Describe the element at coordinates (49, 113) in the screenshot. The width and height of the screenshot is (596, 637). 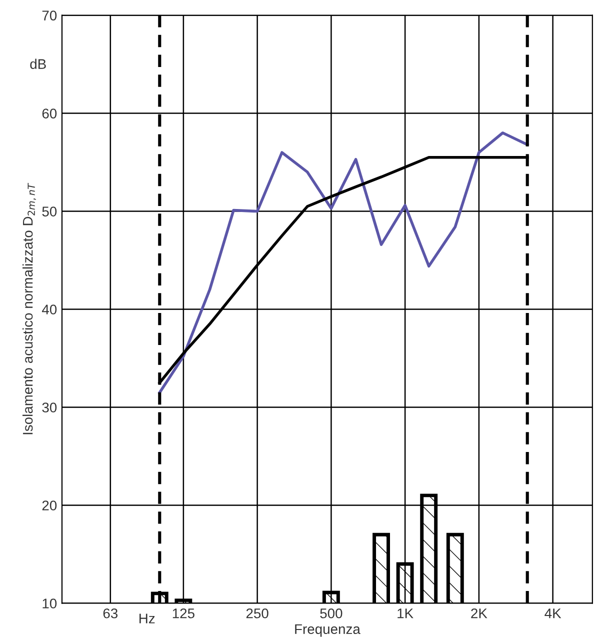
I see `y-tick-label: 60` at that location.